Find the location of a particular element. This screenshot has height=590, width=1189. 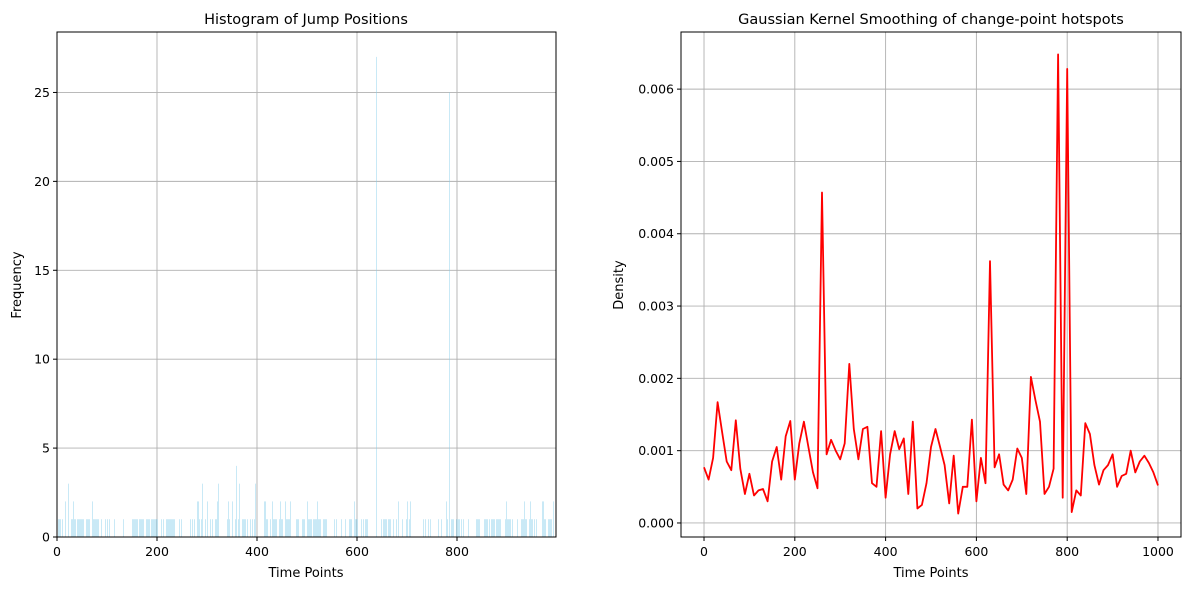

histogram-ylabel: Frequency is located at coordinates (17, 284).